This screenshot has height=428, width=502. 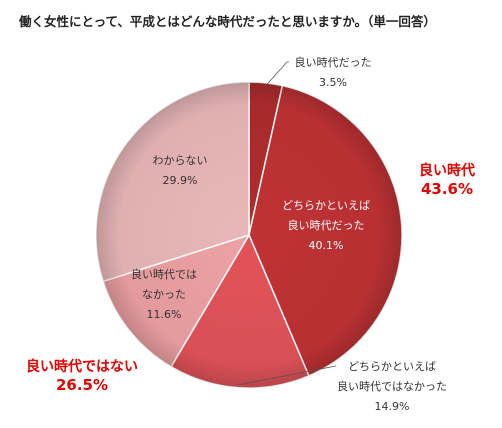 What do you see at coordinates (326, 245) in the screenshot?
I see `slice-value-label: 40.1%` at bounding box center [326, 245].